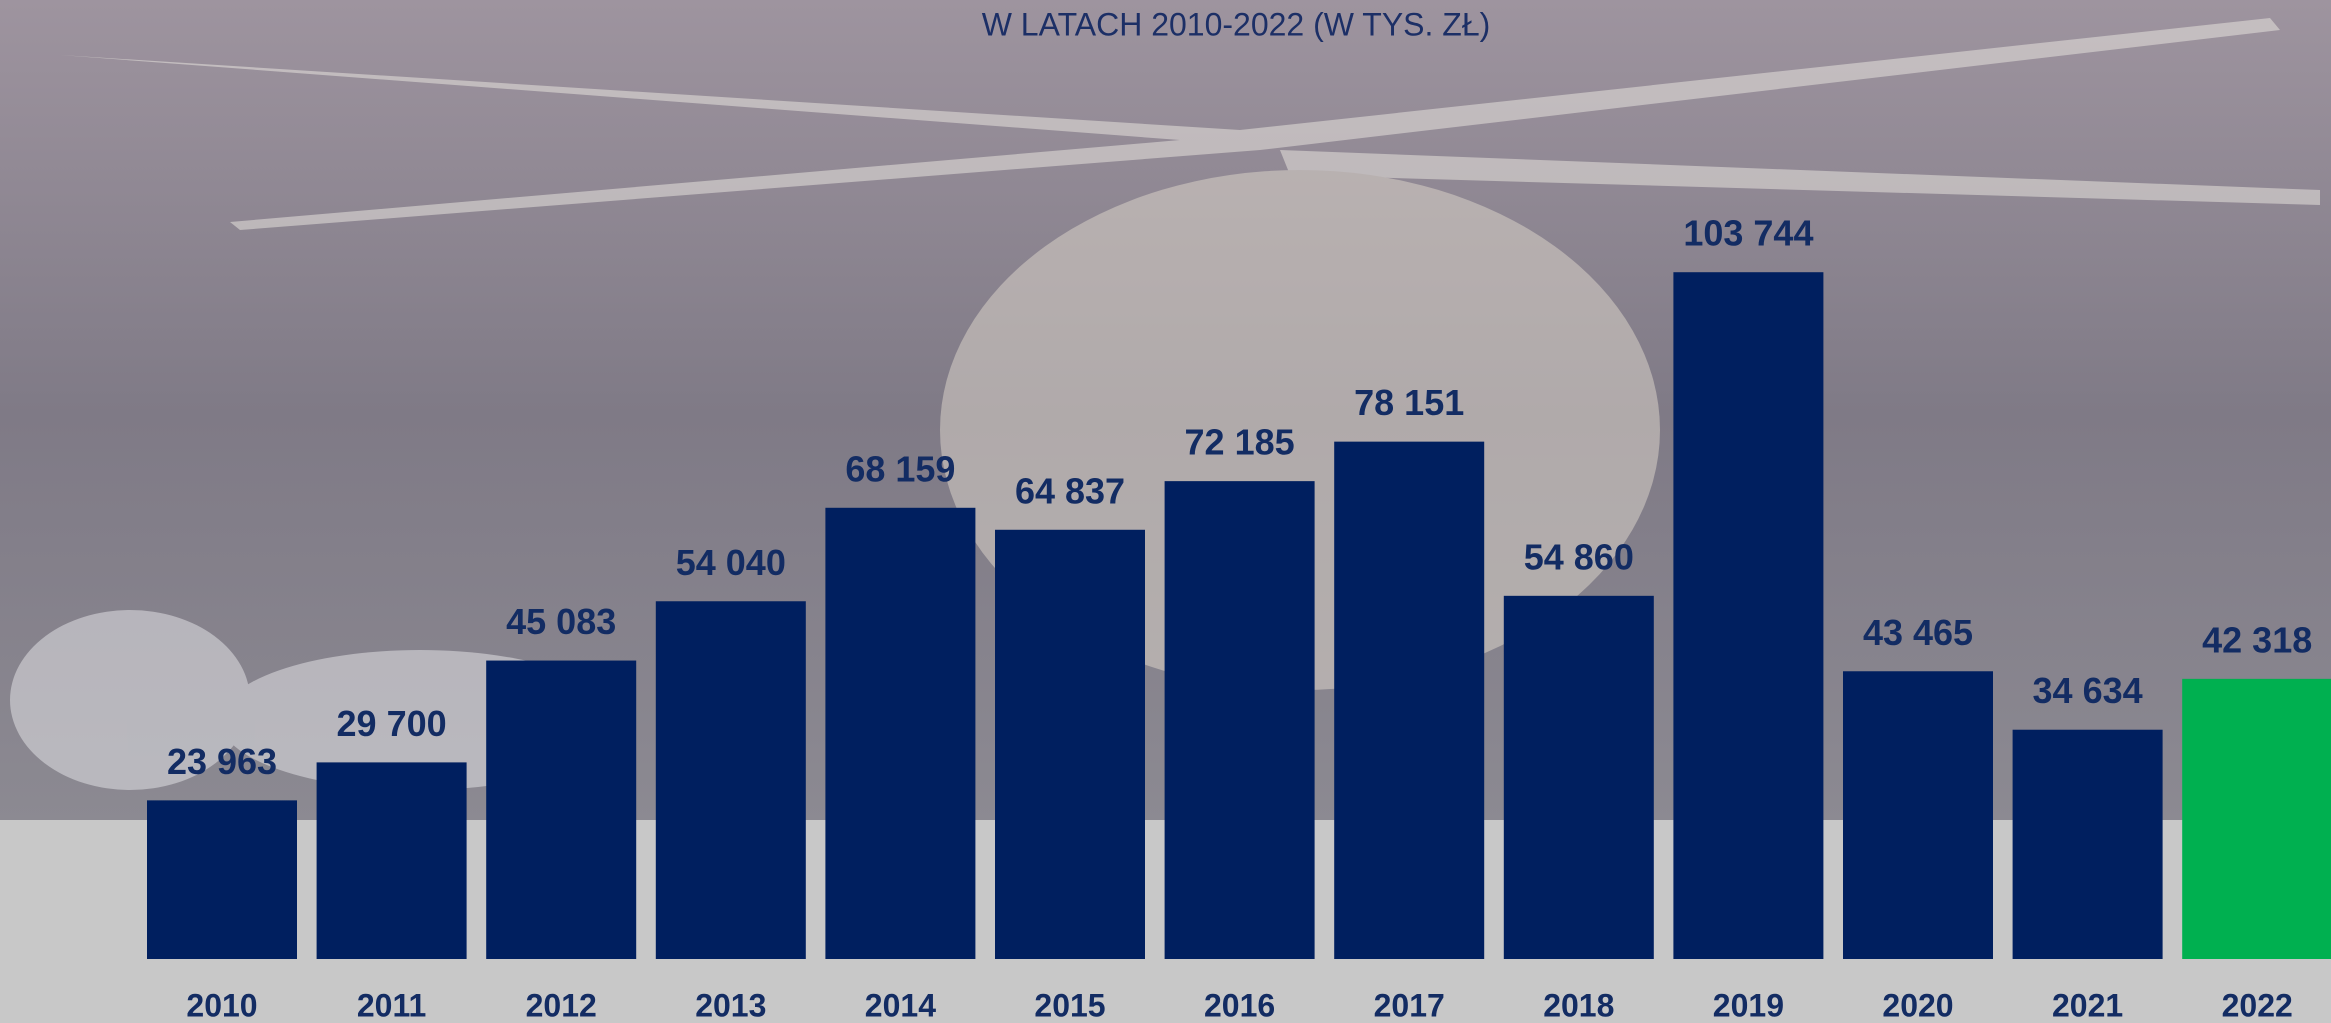  What do you see at coordinates (1918, 632) in the screenshot?
I see `value-label: 43 465` at bounding box center [1918, 632].